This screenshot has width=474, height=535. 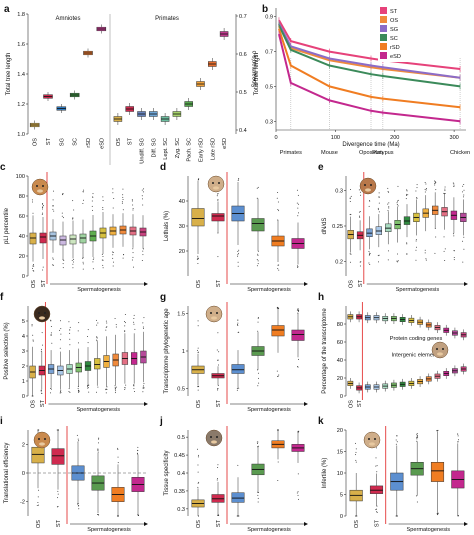 What do you see at coordinates (22, 503) in the screenshot?
I see `y-tick-label: -2` at bounding box center [22, 503].